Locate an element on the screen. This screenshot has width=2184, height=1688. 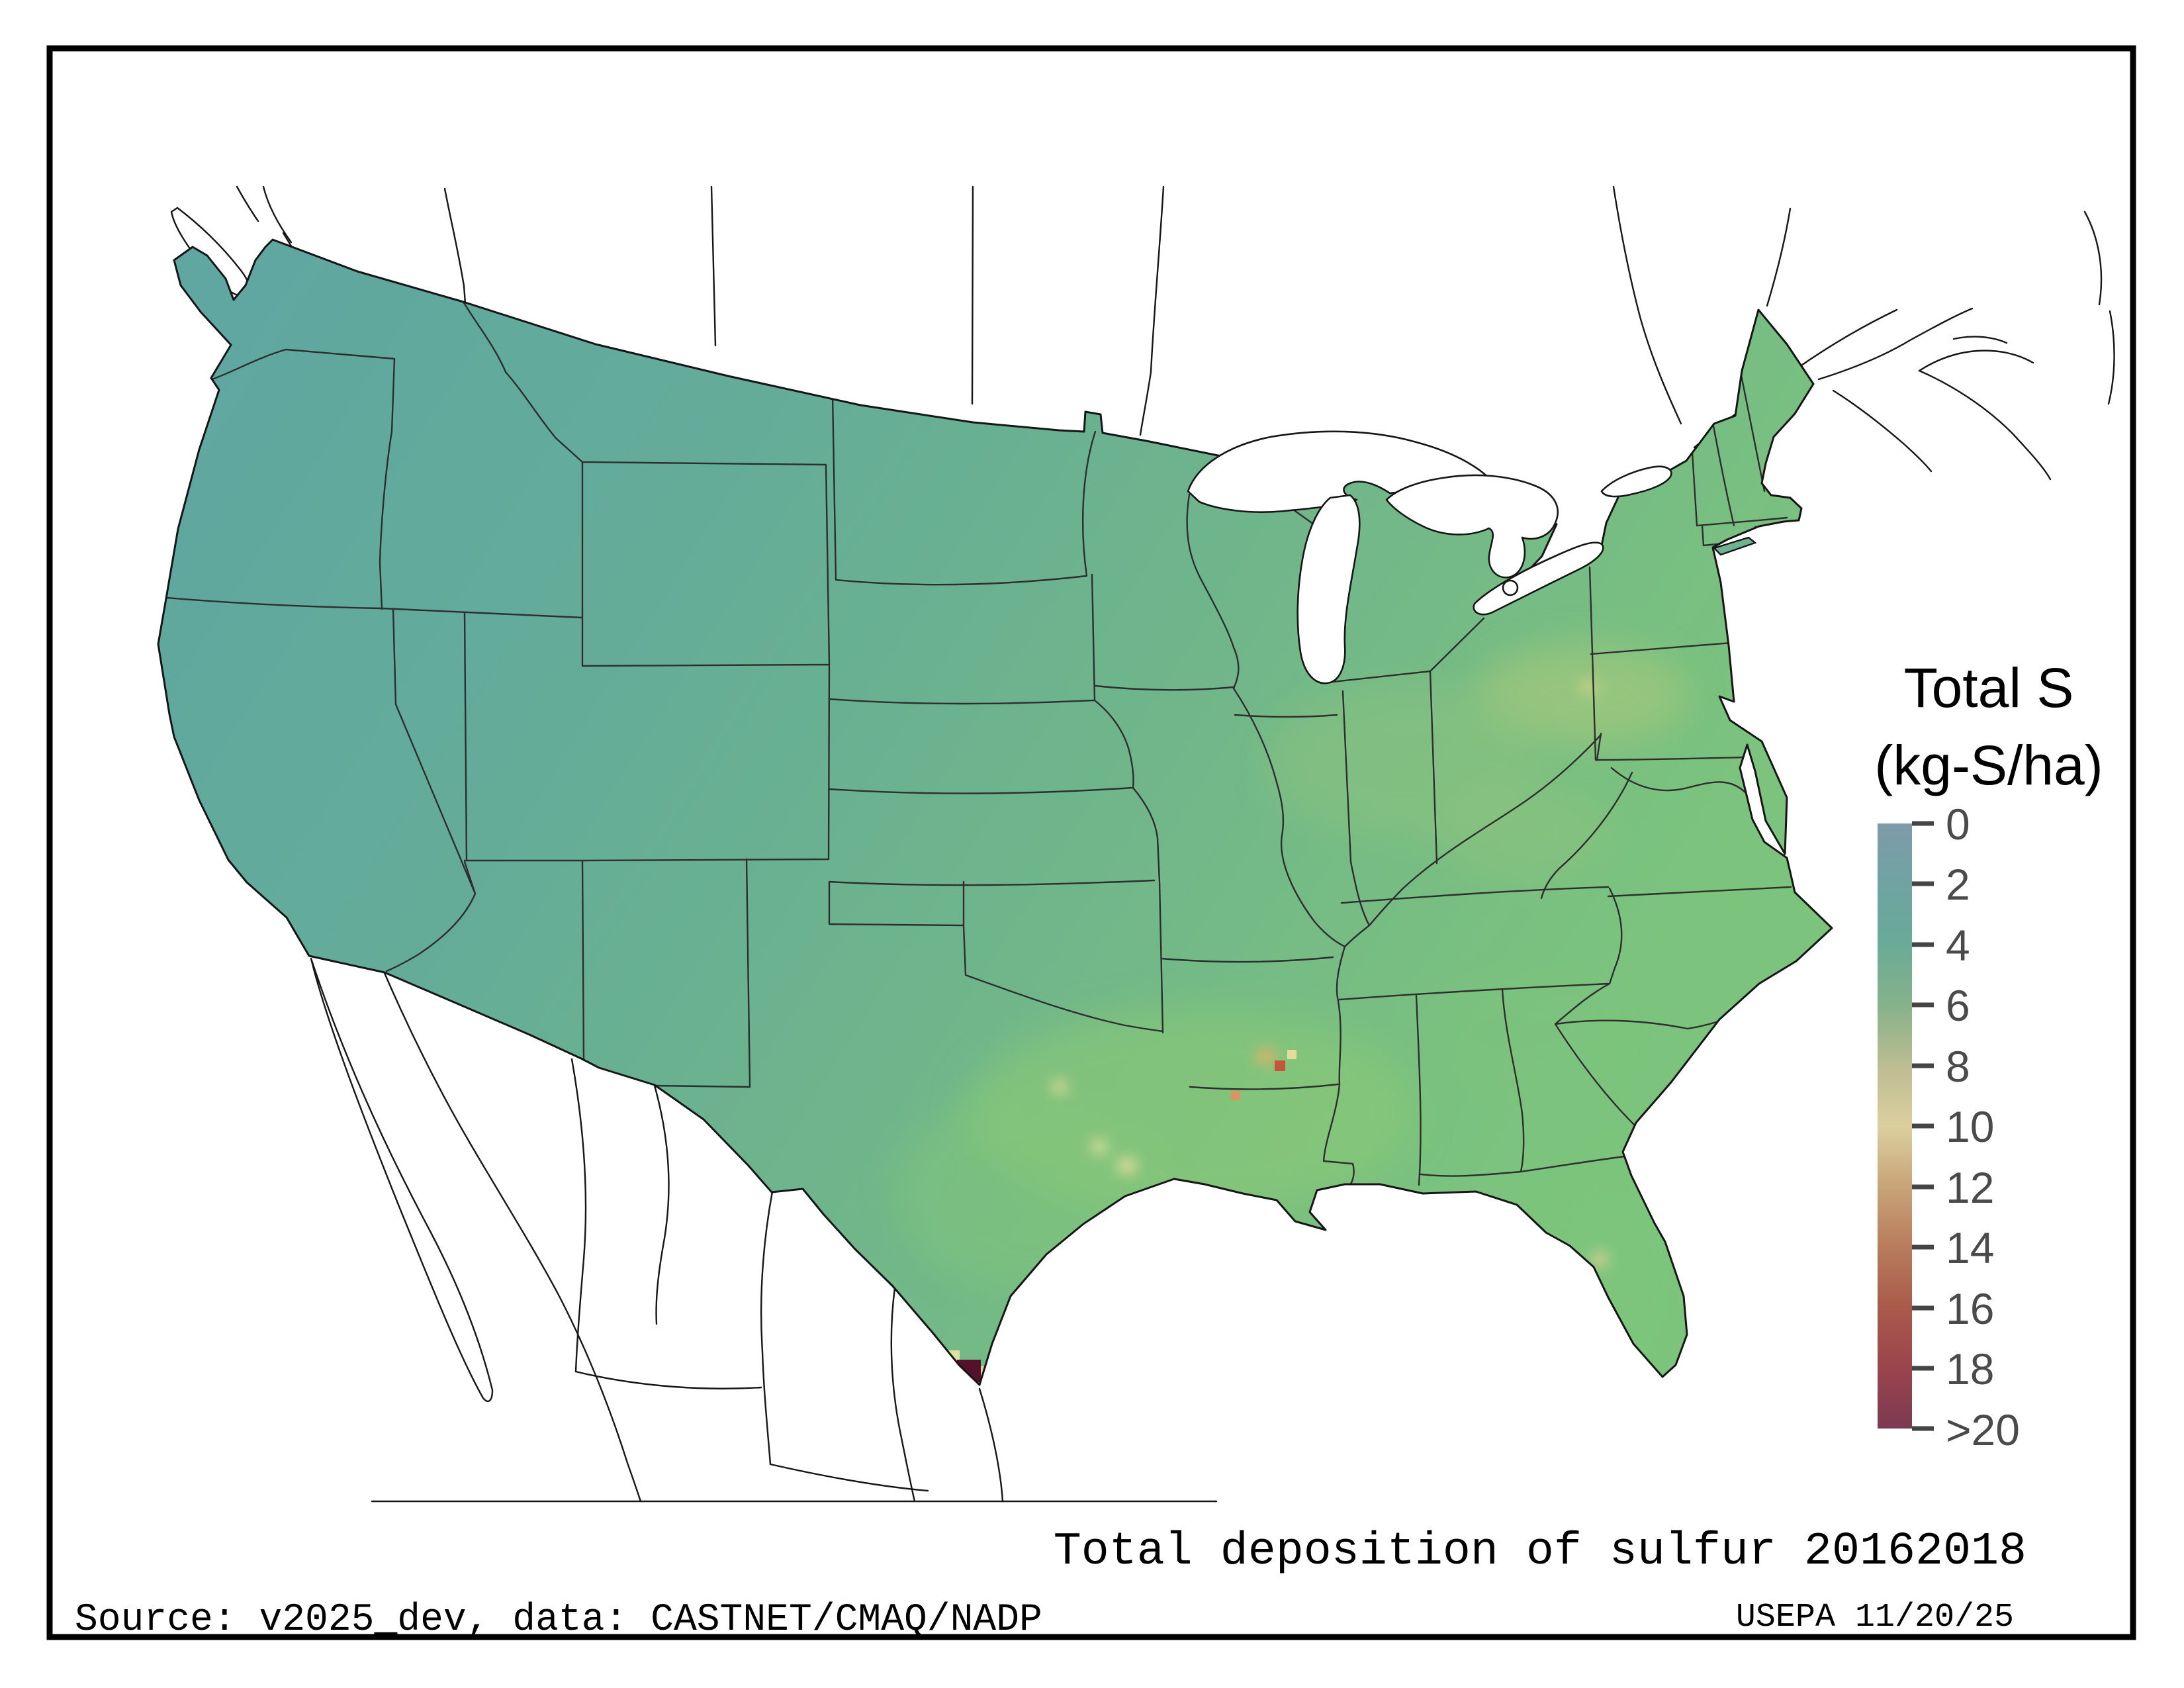
hotspot-florida is located at coordinates (1615, 1276).